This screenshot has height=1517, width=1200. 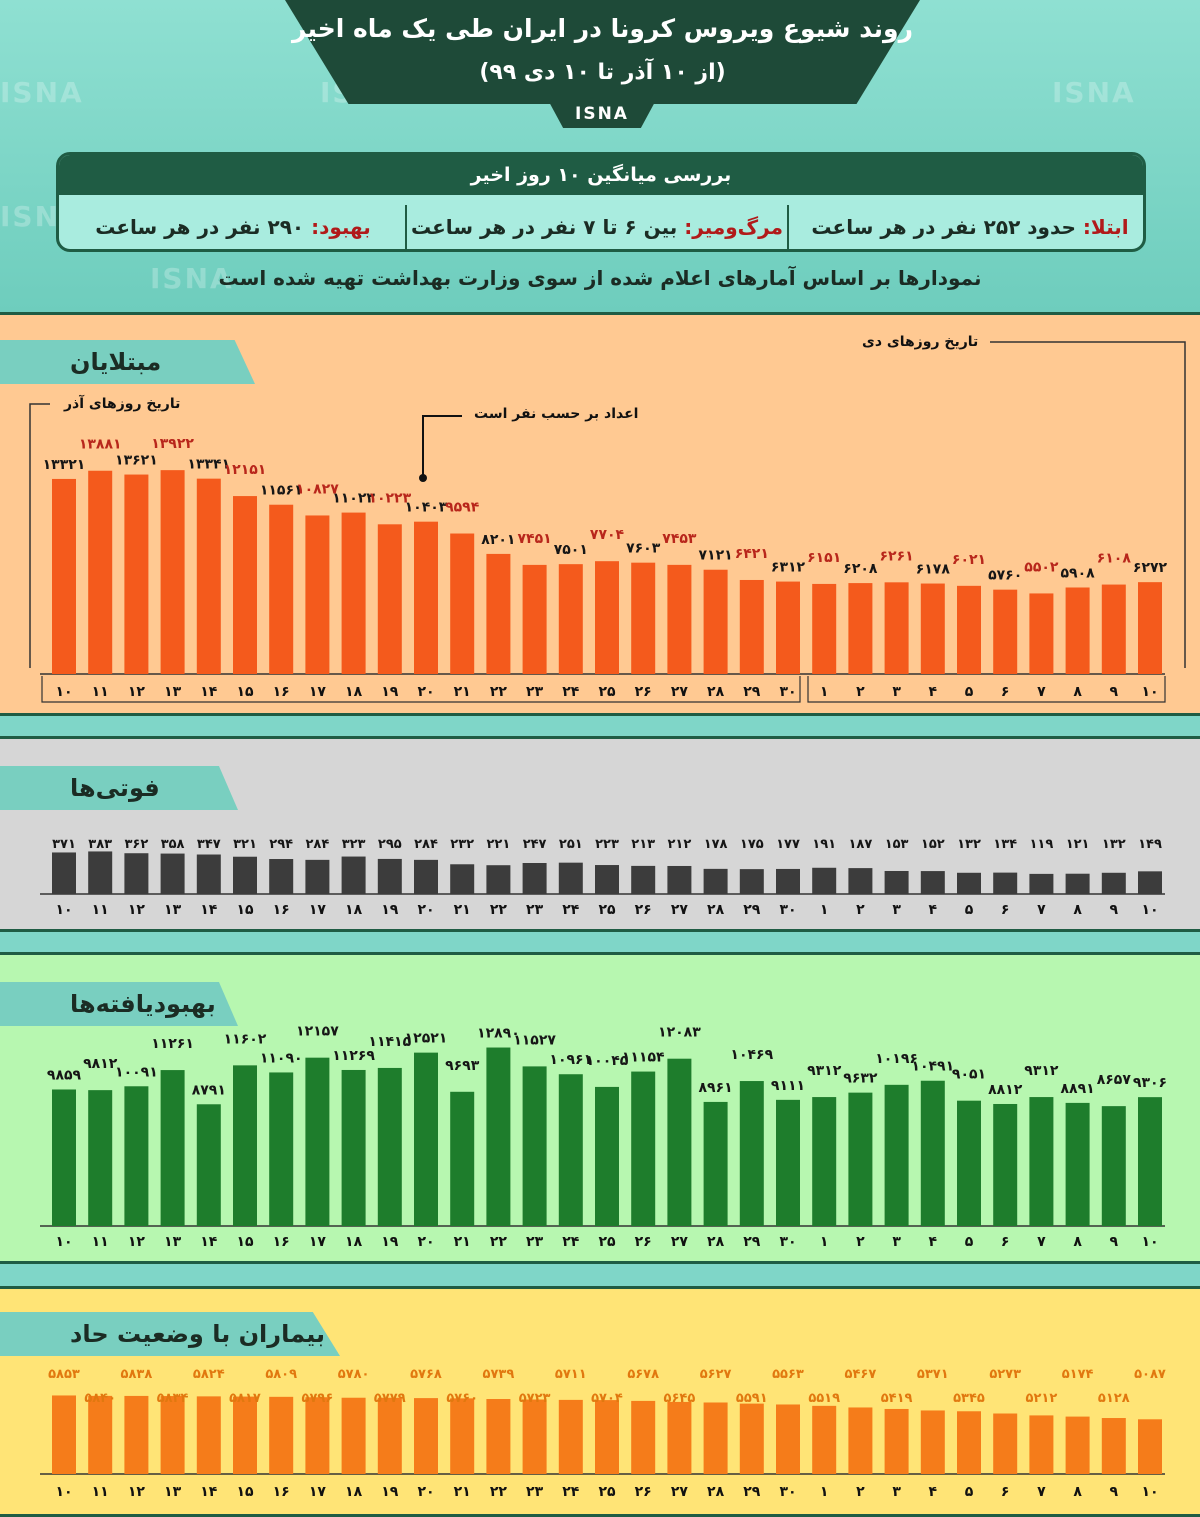 What do you see at coordinates (933, 570) in the screenshot?
I see `infected-value-label: ۶۱۷۸` at bounding box center [933, 570].